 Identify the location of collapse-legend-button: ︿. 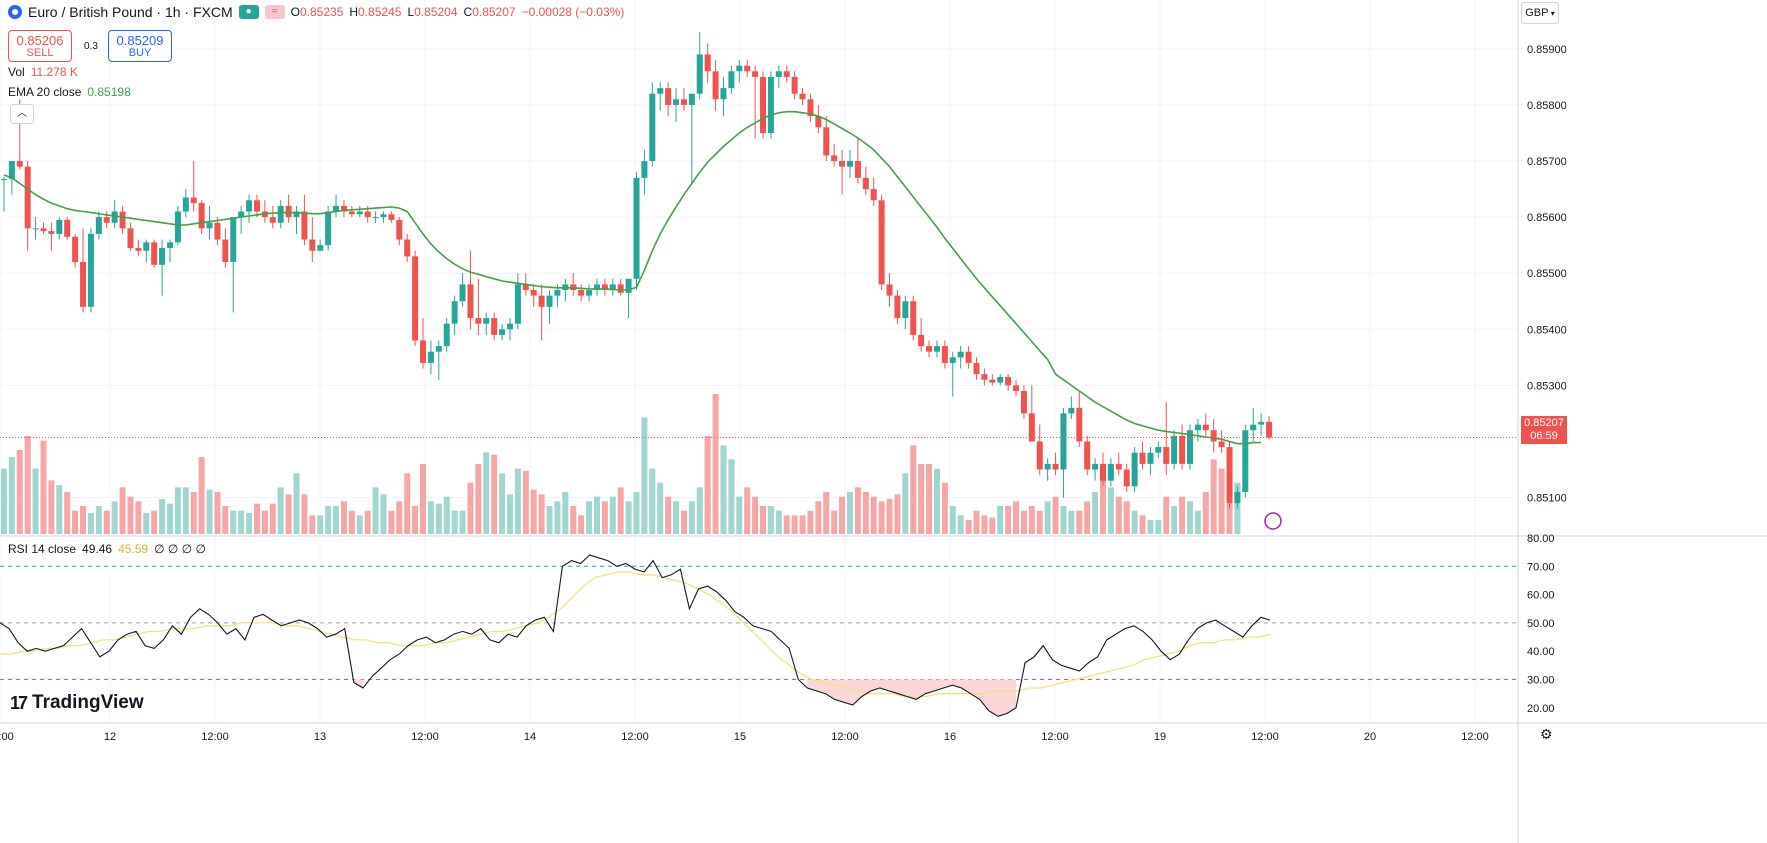
(22, 114).